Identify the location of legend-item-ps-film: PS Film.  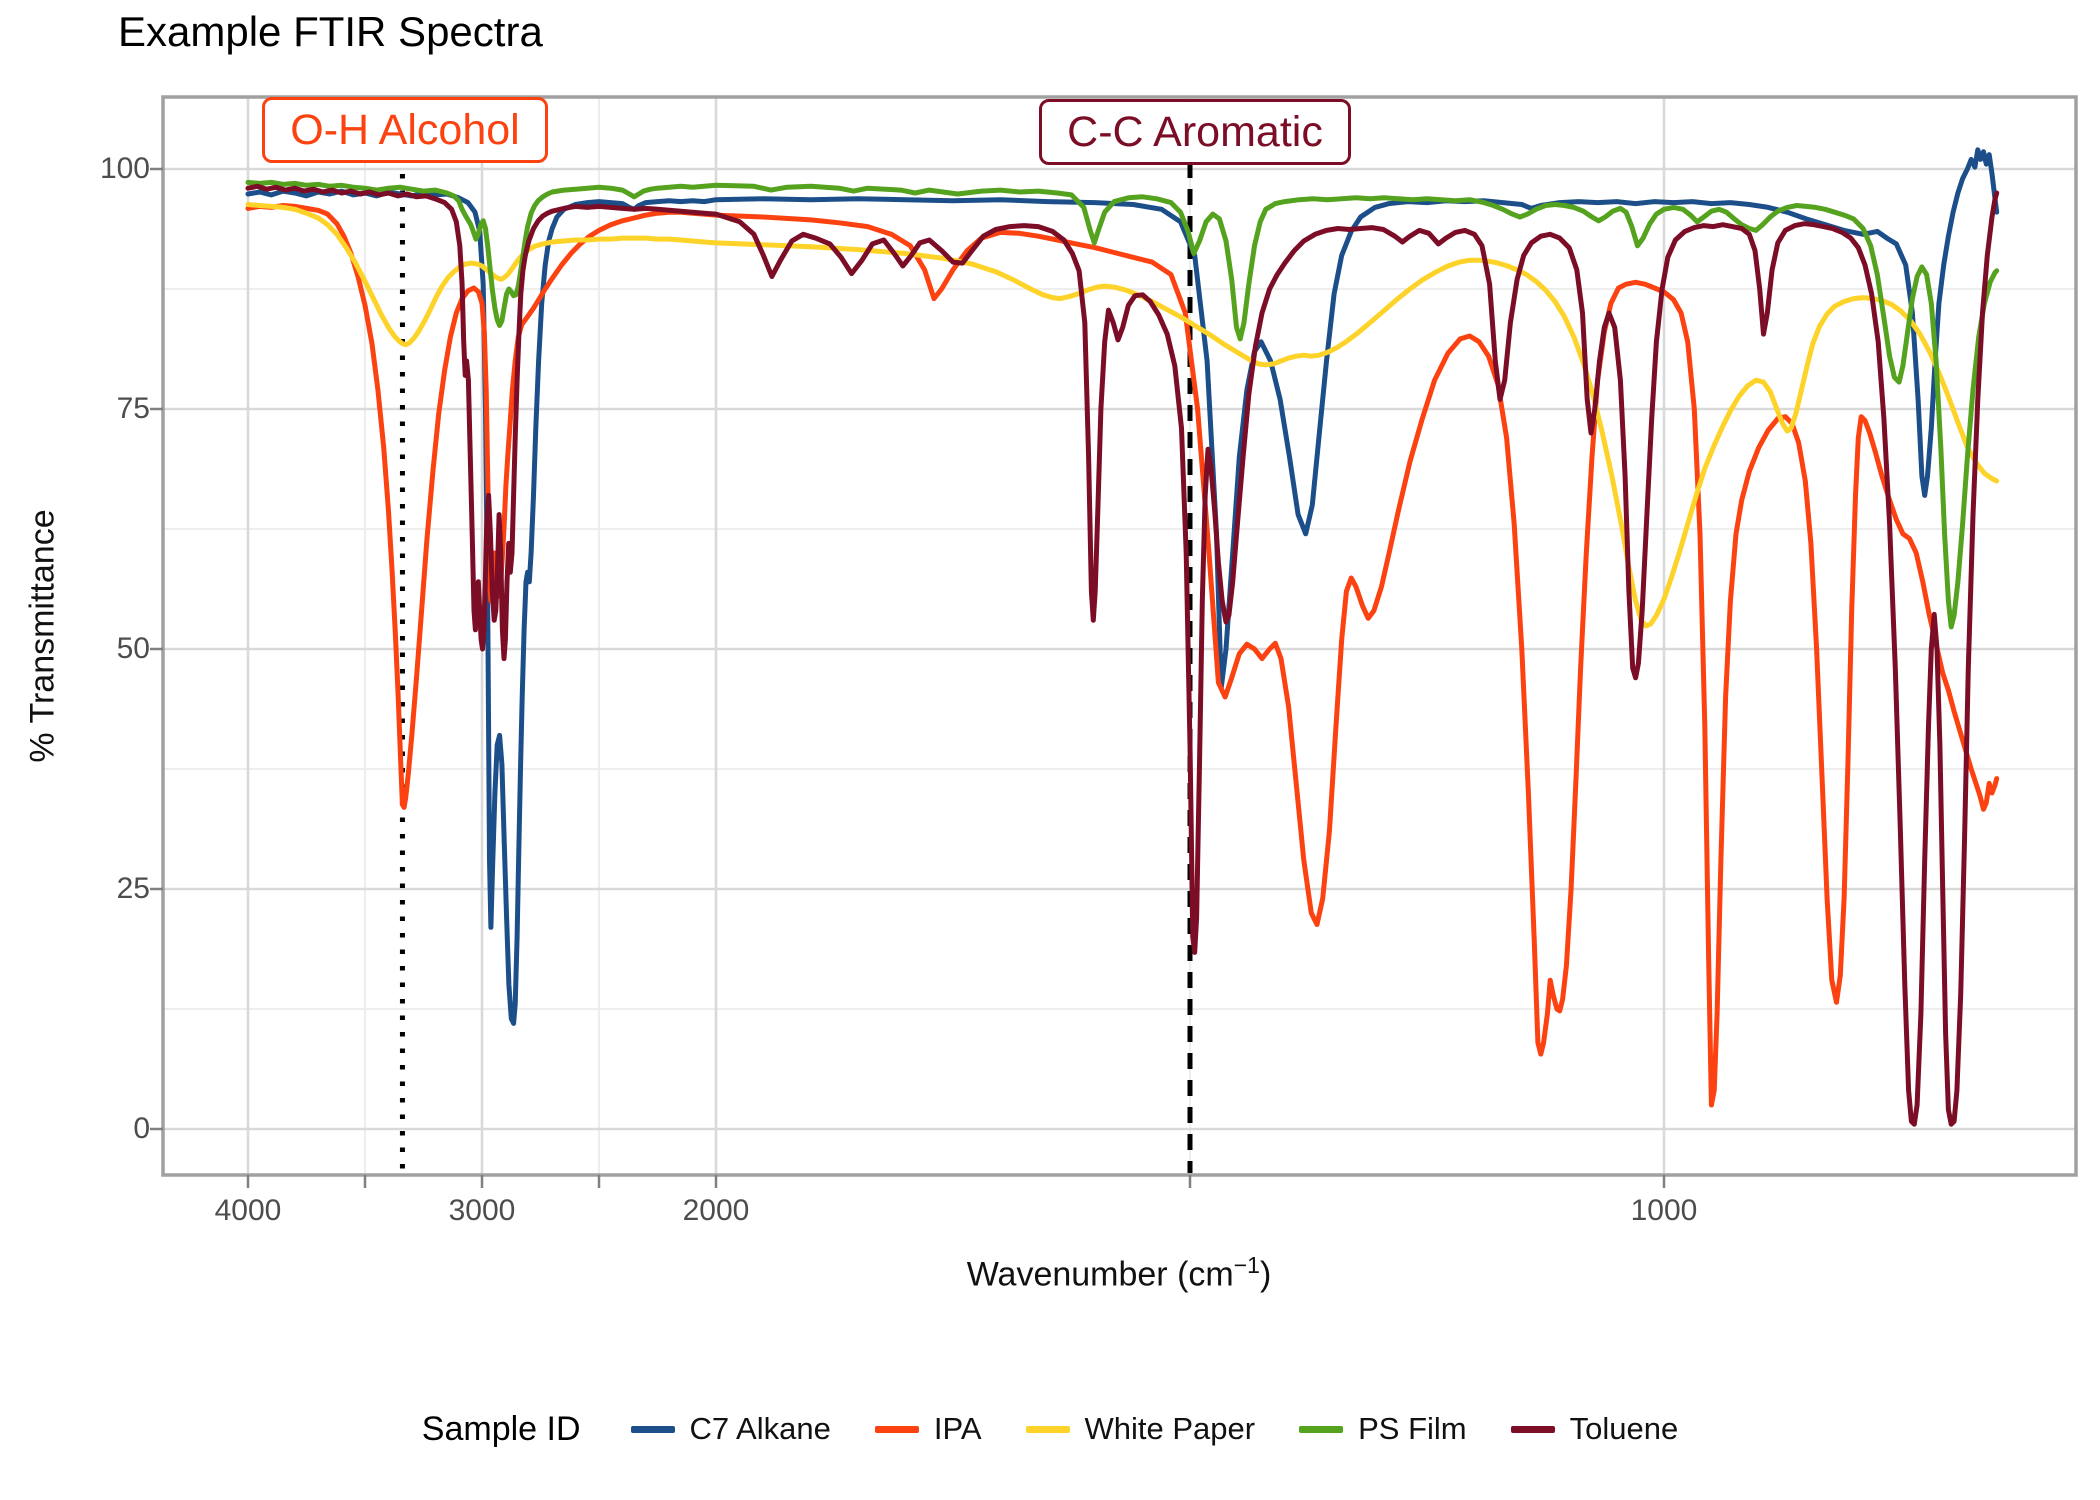
(1383, 1429).